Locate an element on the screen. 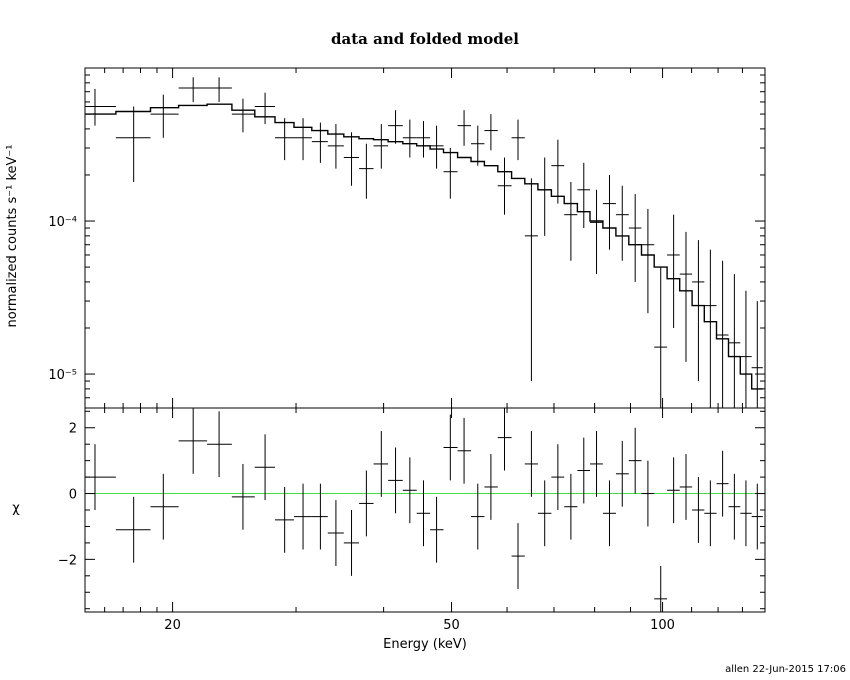 This screenshot has width=850, height=680. footer-timestamp: allen 22-Jun-2015 17:06 is located at coordinates (785, 669).